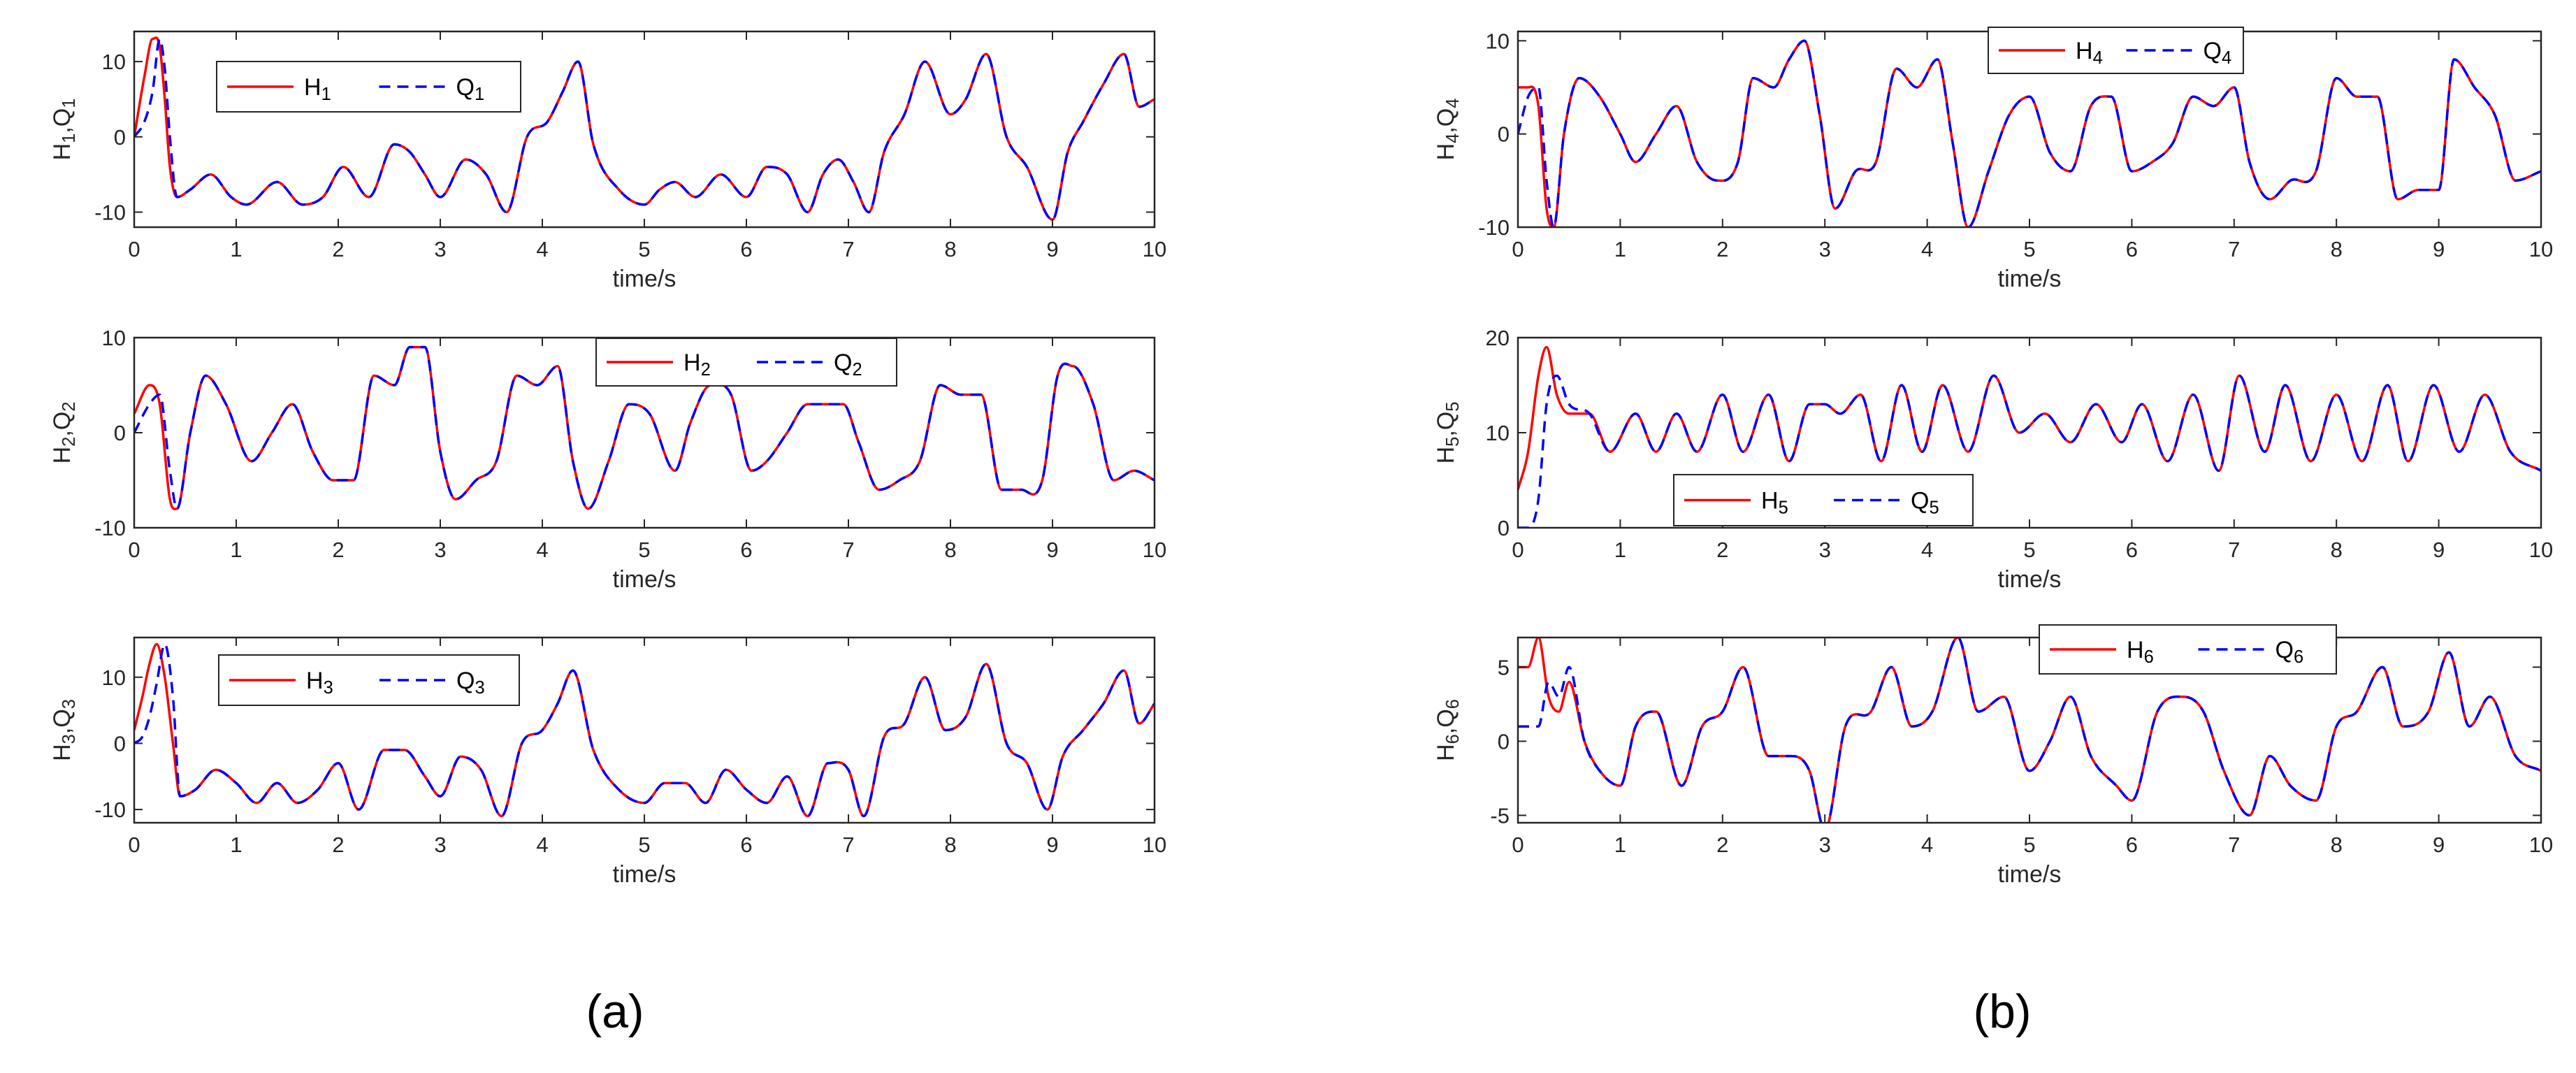 The height and width of the screenshot is (1073, 2576). What do you see at coordinates (2089, 53) in the screenshot?
I see `legend-label-h4: H4` at bounding box center [2089, 53].